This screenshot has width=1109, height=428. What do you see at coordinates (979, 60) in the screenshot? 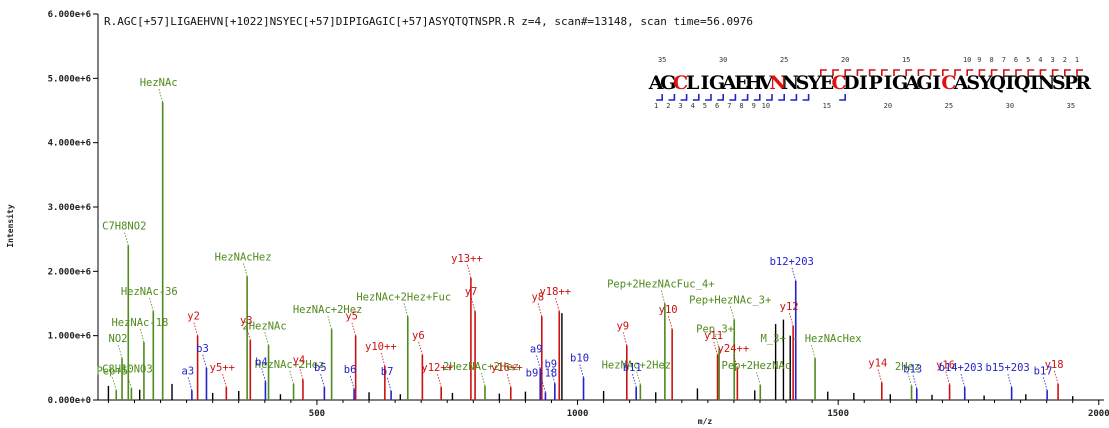
I see `sequence-top-number: 9` at bounding box center [979, 60].